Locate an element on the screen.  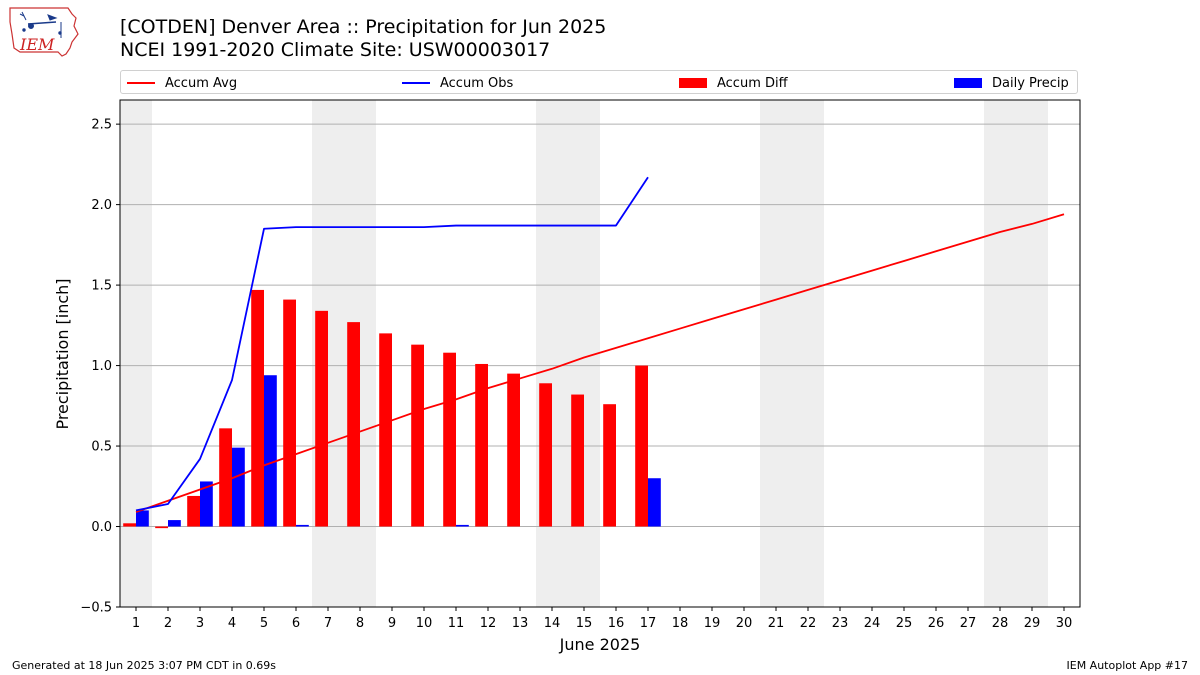
legend-label-accum-diff: Accum Diff is located at coordinates (752, 83).